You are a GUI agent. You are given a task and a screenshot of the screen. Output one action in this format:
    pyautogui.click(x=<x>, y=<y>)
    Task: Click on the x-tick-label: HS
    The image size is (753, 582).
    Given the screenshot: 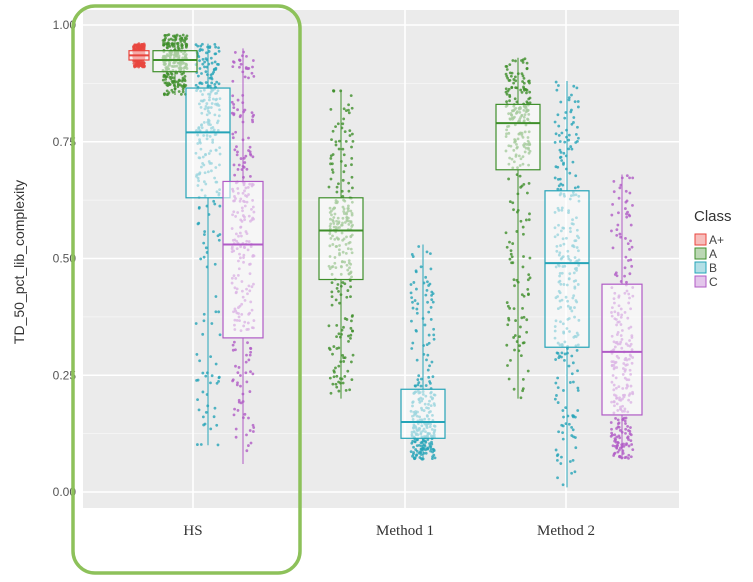 What is the action you would take?
    pyautogui.click(x=192, y=531)
    